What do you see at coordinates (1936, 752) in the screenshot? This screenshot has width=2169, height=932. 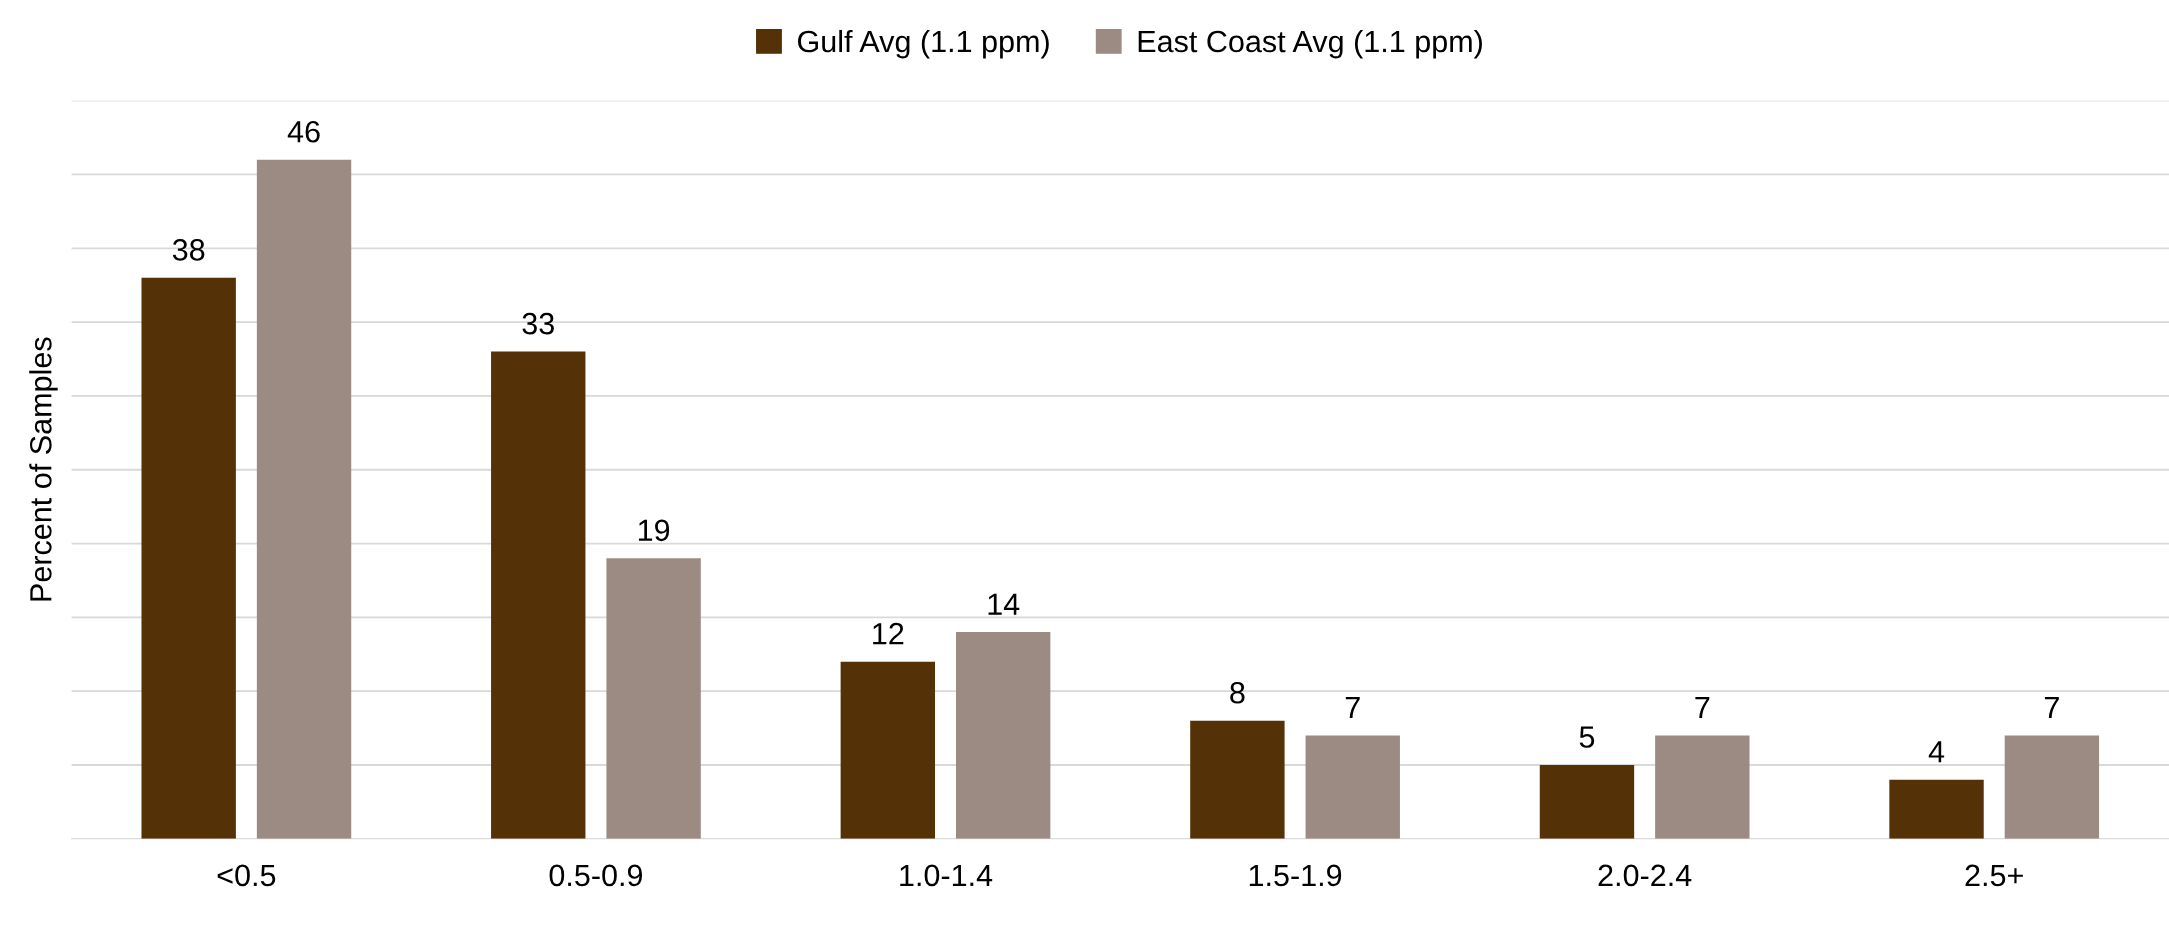 I see `data-label: 4` at bounding box center [1936, 752].